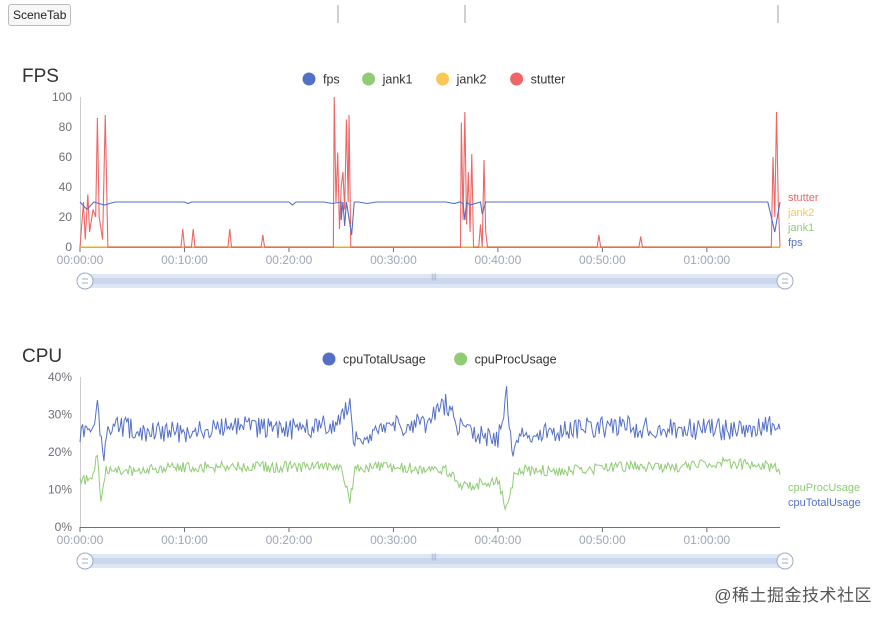  I want to click on cpu-zoom-handle-right, so click(785, 561).